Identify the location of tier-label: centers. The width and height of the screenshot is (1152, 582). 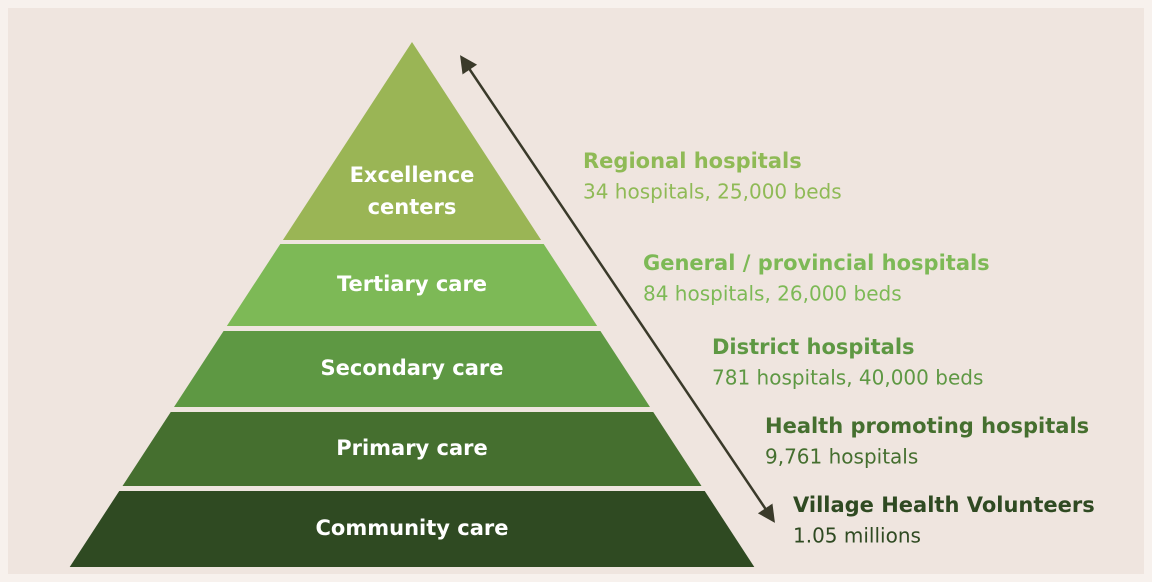
(412, 207).